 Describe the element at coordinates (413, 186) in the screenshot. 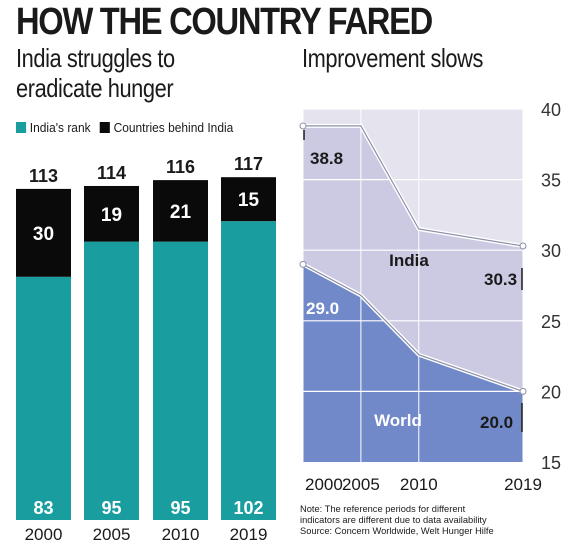

I see `india-line` at that location.